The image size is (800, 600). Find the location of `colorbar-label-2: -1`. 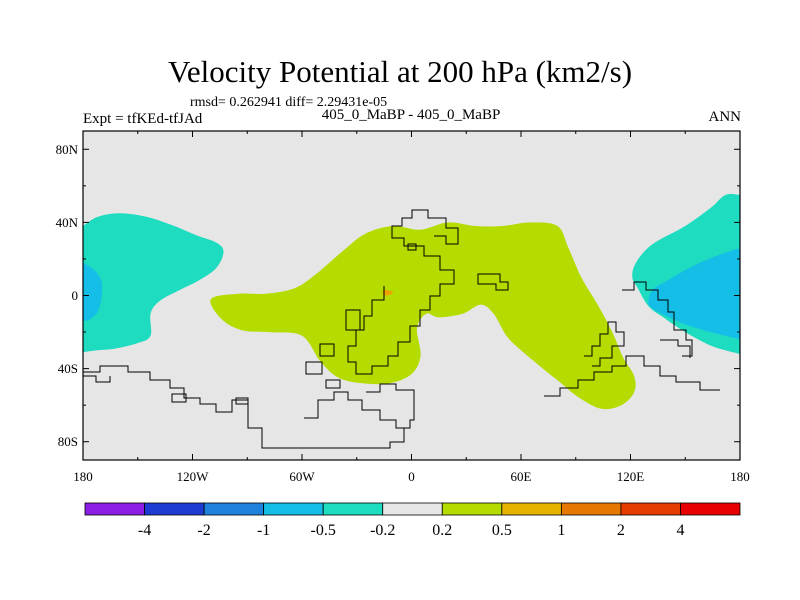

colorbar-label-2: -1 is located at coordinates (263, 530).